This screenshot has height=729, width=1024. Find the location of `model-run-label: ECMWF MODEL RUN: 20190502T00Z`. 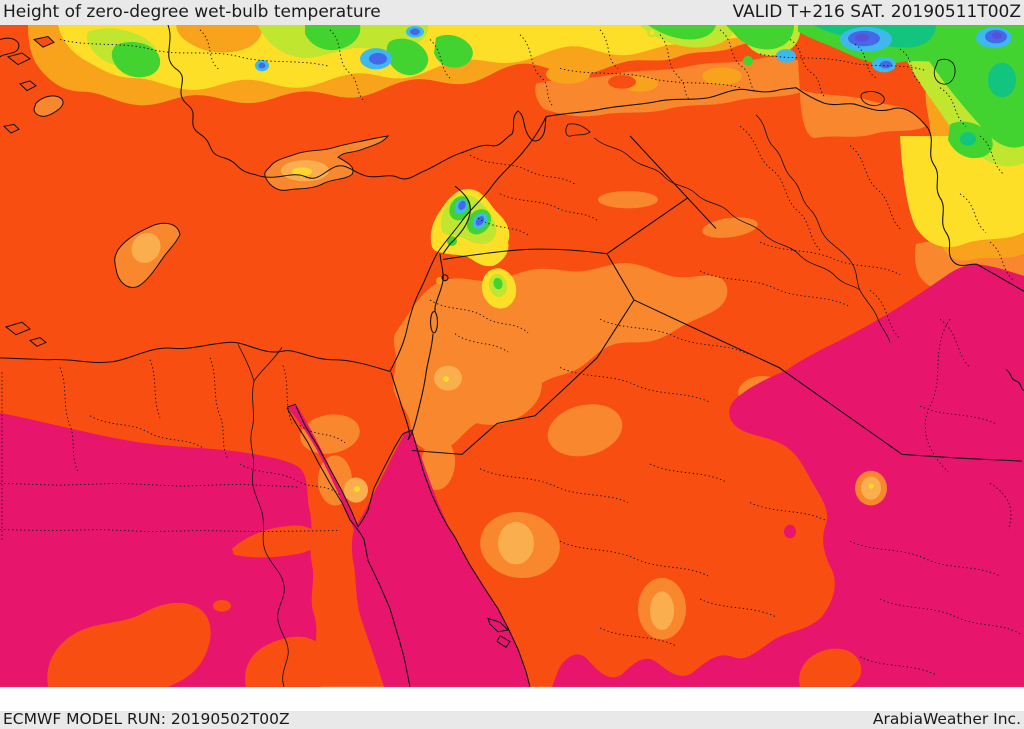

model-run-label: ECMWF MODEL RUN: 20190502T00Z is located at coordinates (146, 719).